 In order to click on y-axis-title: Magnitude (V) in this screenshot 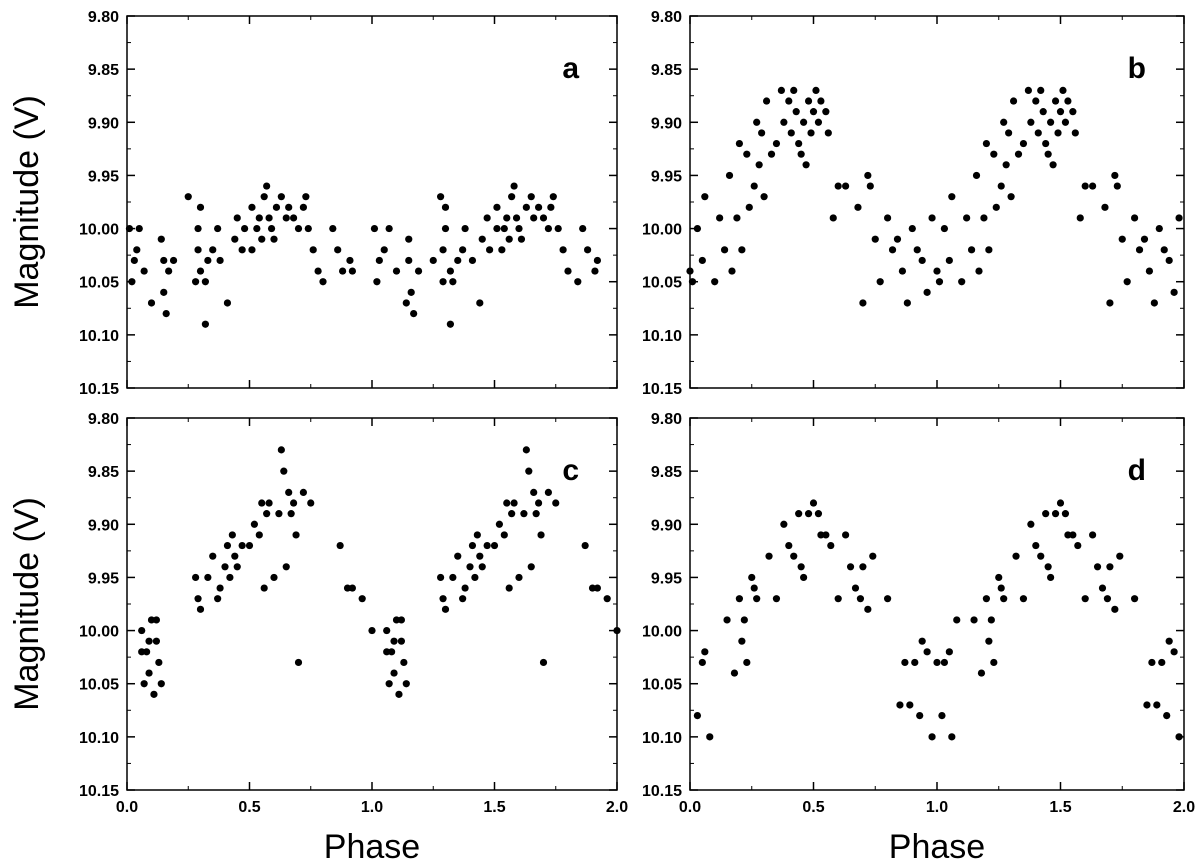, I will do `click(27, 604)`.